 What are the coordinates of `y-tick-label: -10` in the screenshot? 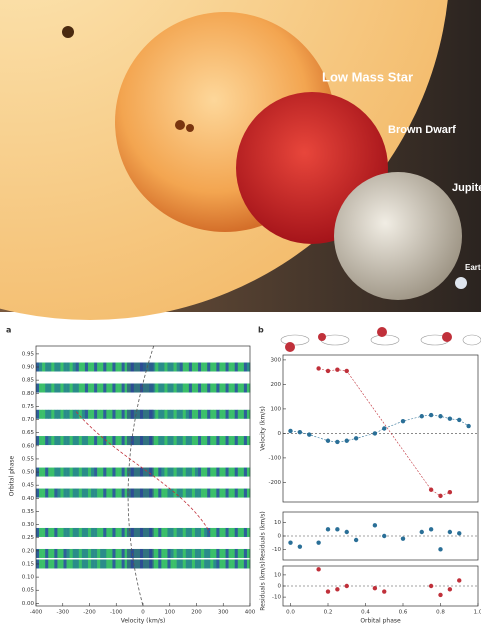 It's located at (276, 550).